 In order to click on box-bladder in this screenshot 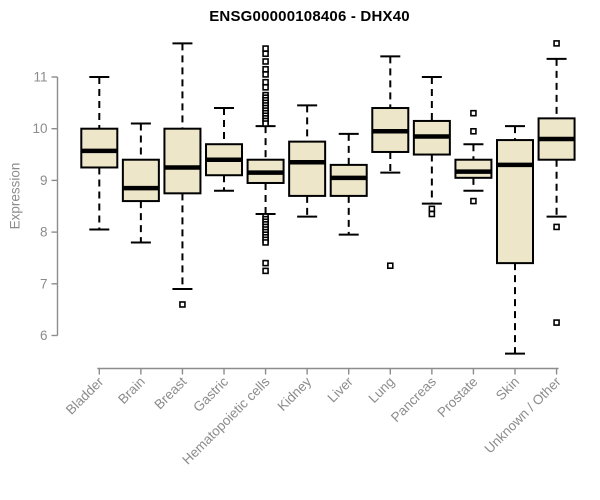, I will do `click(99, 148)`.